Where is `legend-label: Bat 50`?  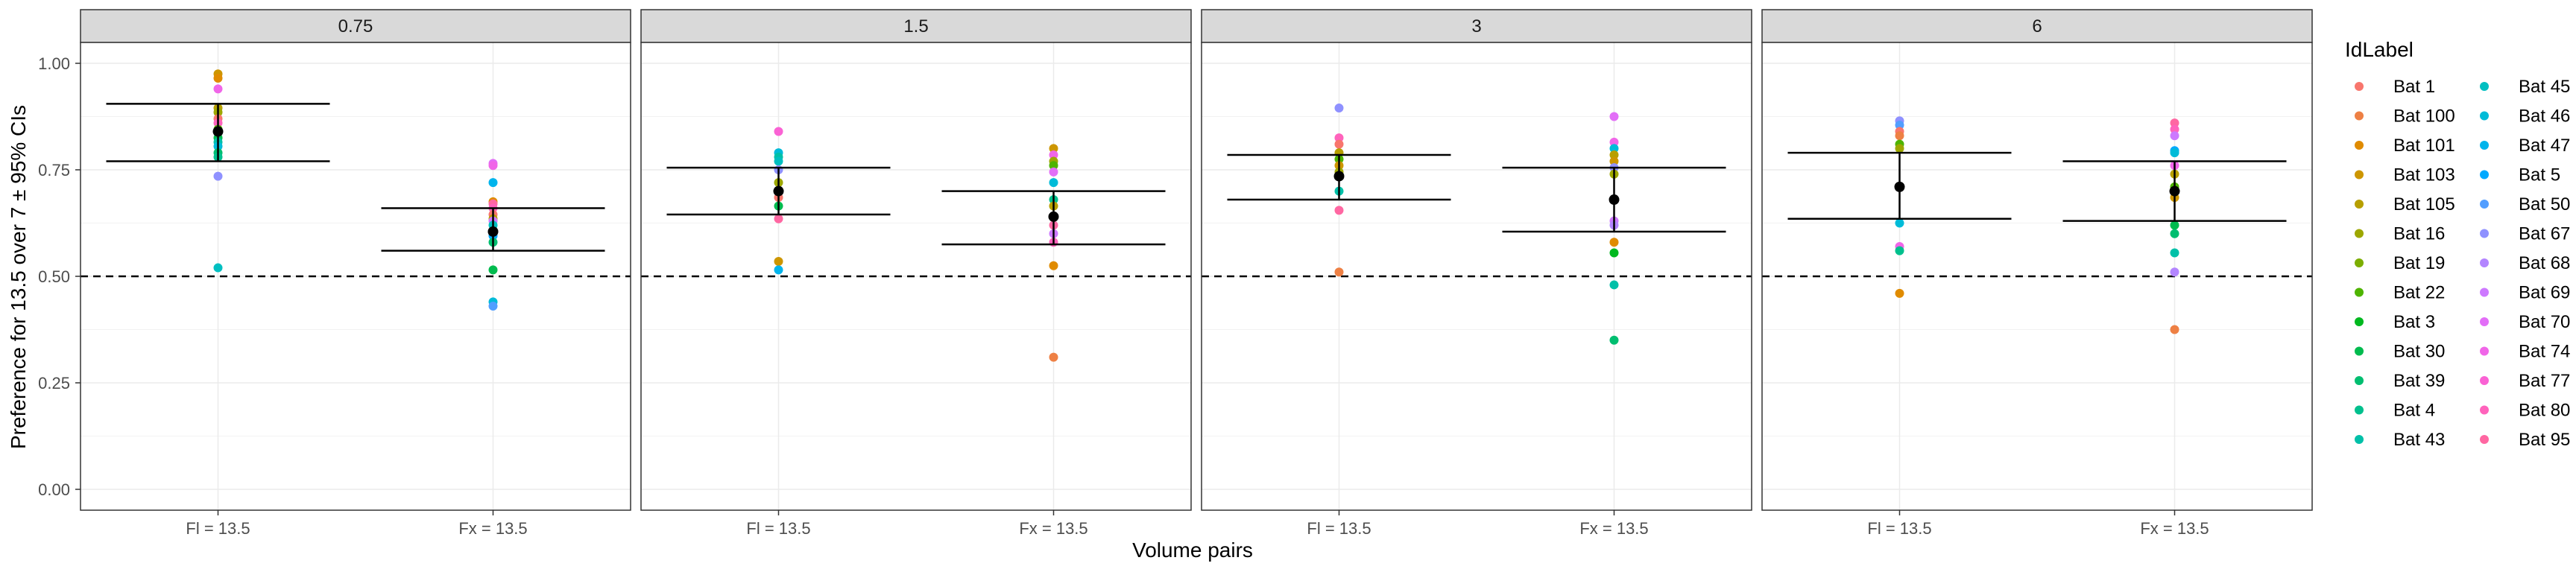 legend-label: Bat 50 is located at coordinates (2544, 204).